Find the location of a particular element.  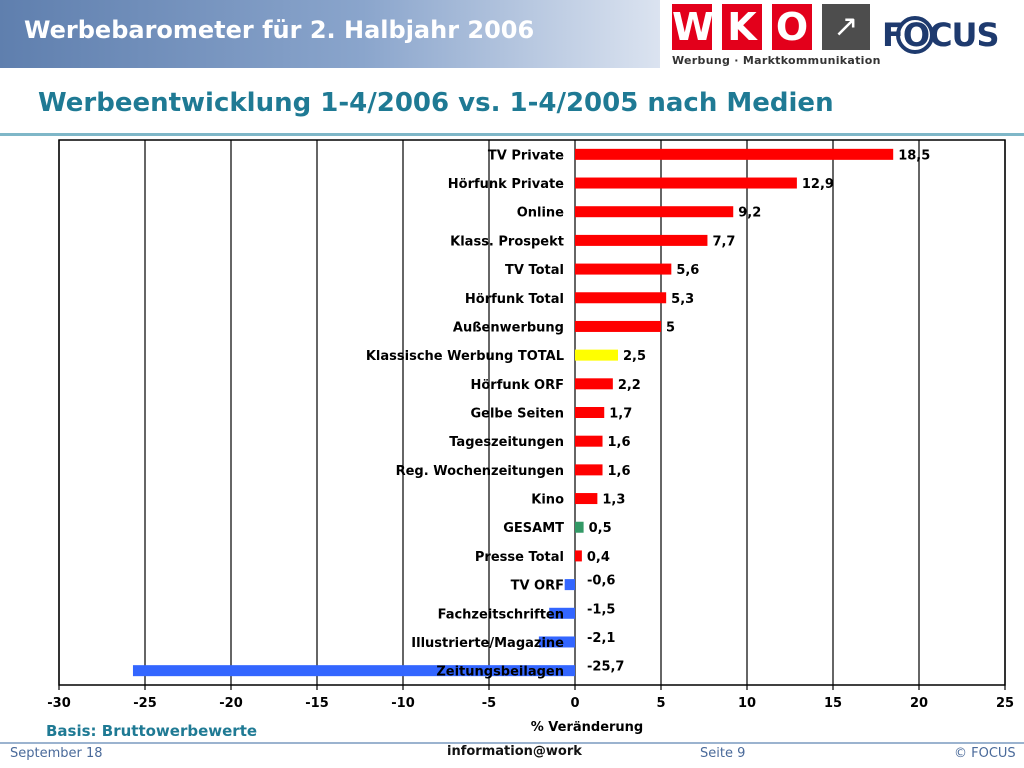

wko-letter-w: W is located at coordinates (693, 27).